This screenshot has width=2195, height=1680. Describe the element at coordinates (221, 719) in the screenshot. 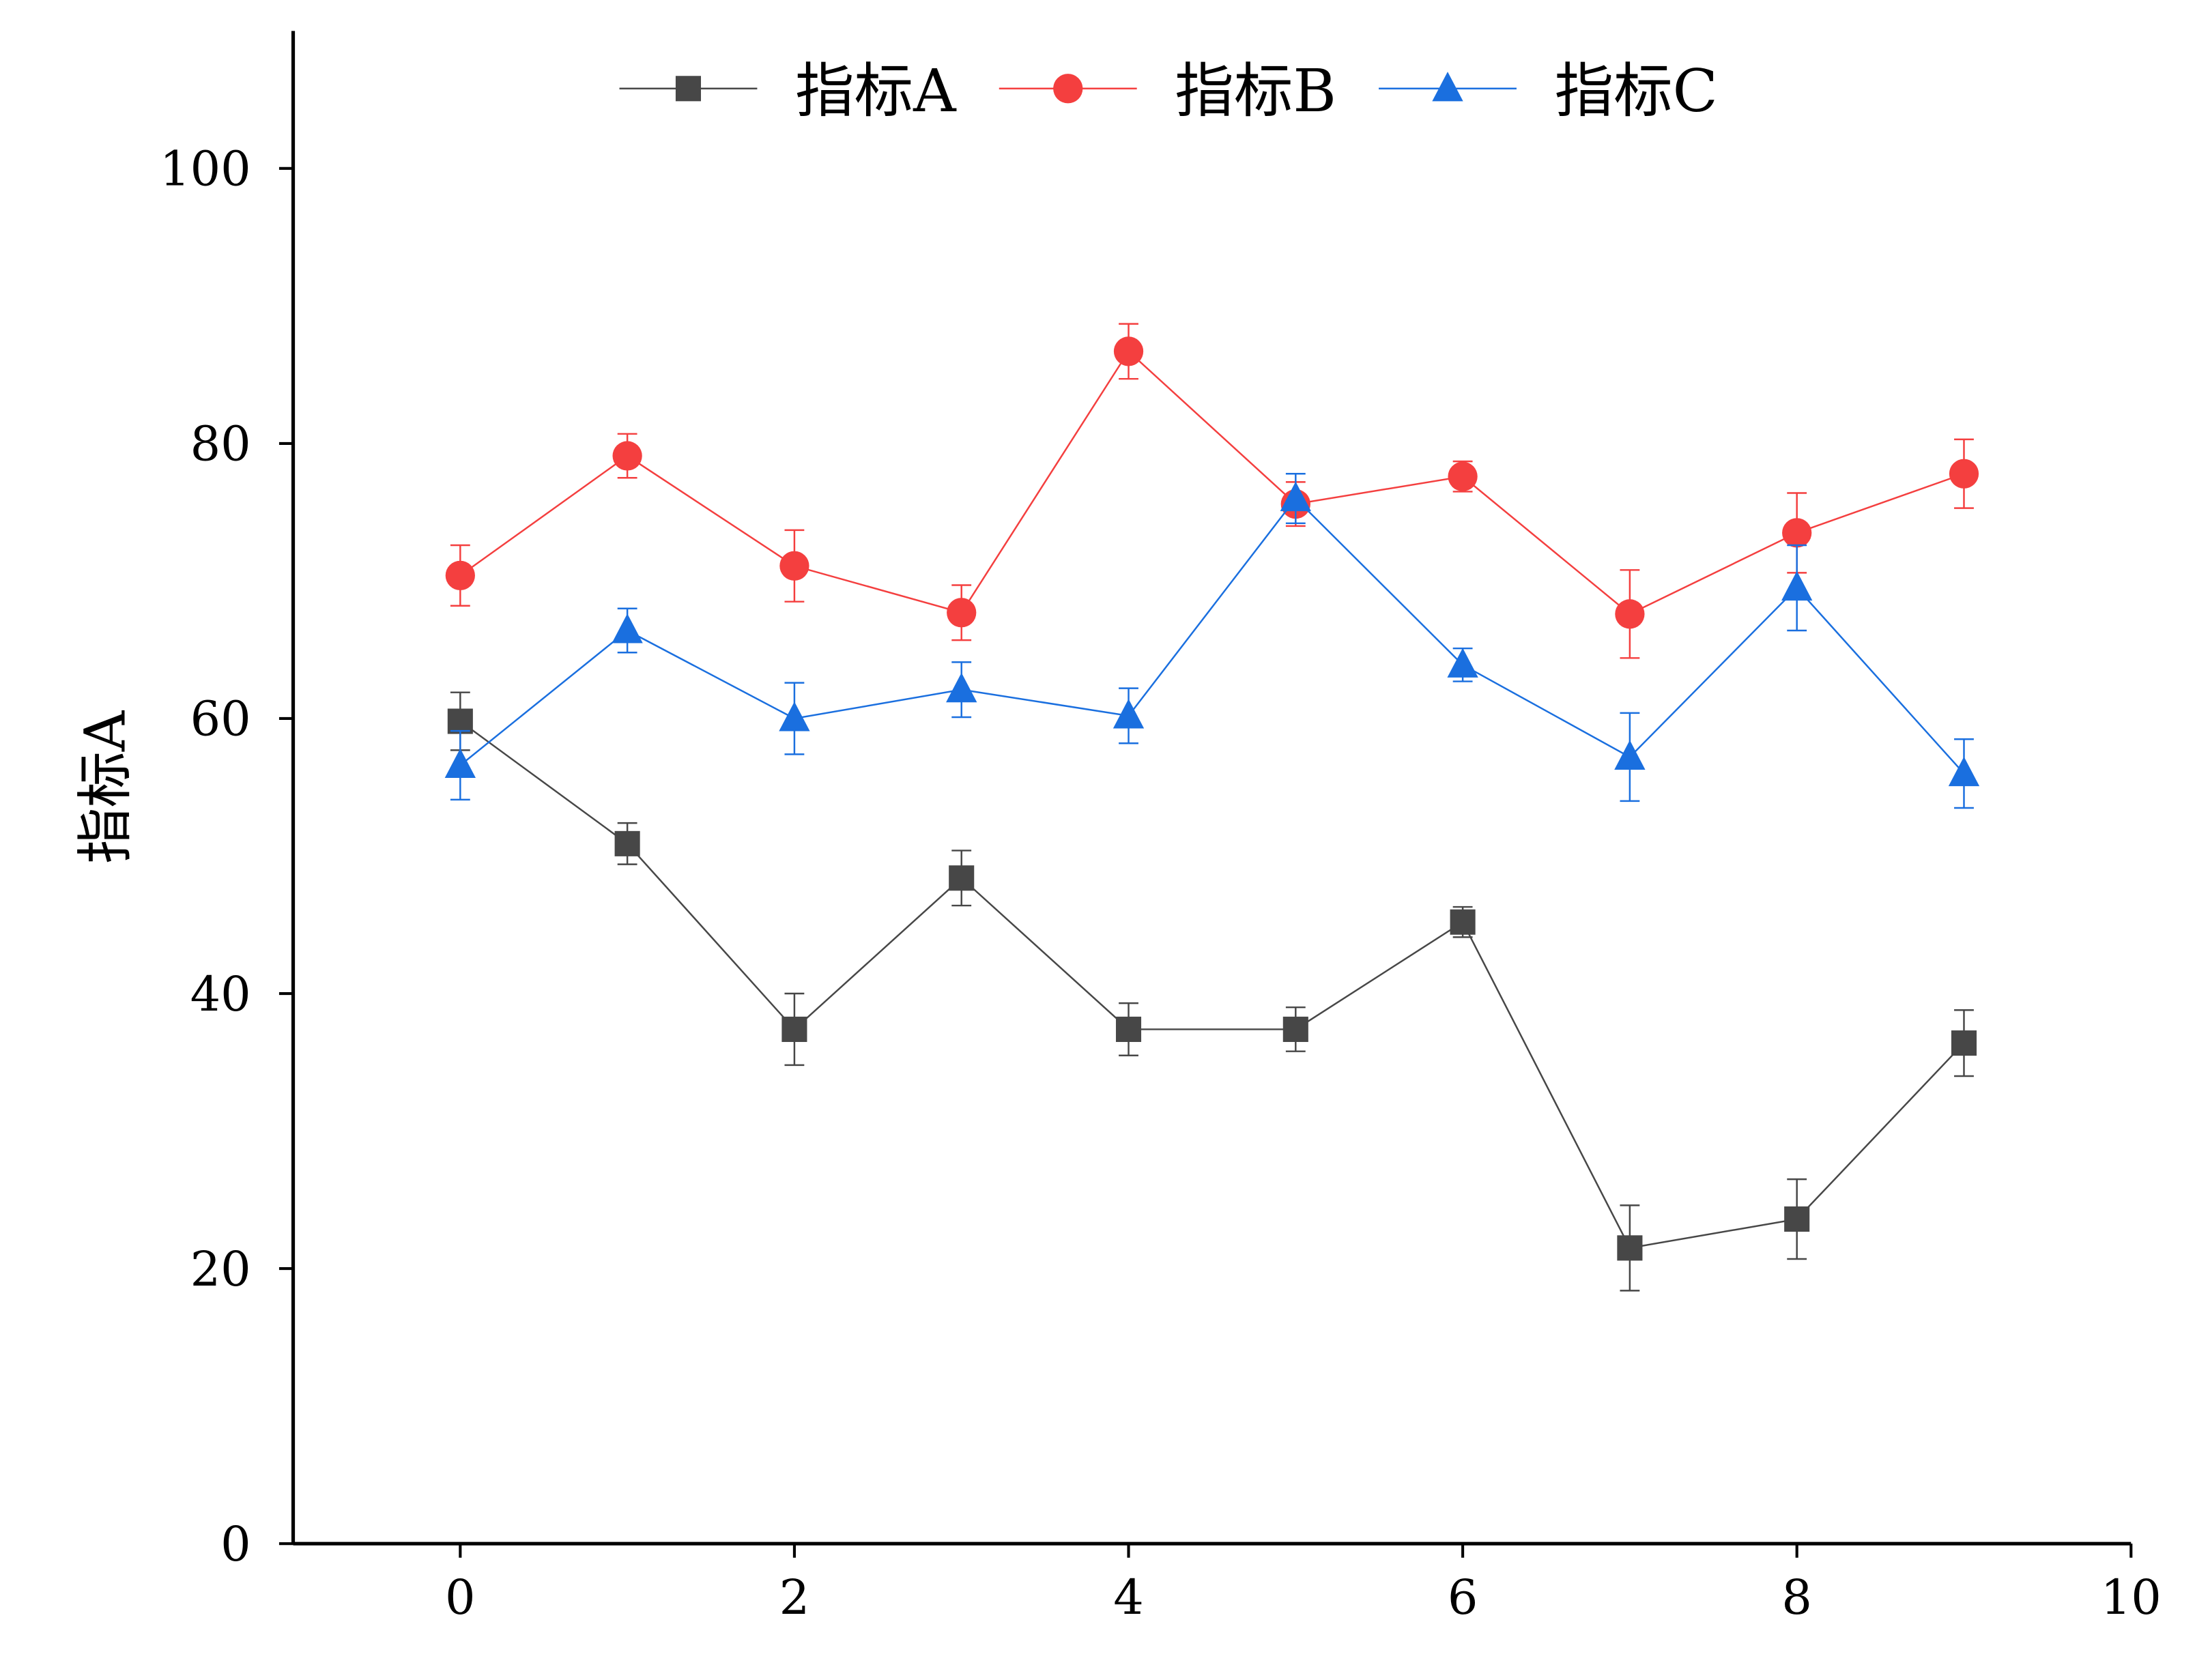

I see `y-tick-label: 60` at that location.